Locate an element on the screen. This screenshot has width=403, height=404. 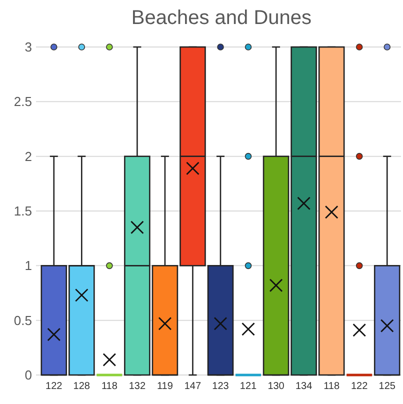
x-tick-label: 128 is located at coordinates (81, 386).